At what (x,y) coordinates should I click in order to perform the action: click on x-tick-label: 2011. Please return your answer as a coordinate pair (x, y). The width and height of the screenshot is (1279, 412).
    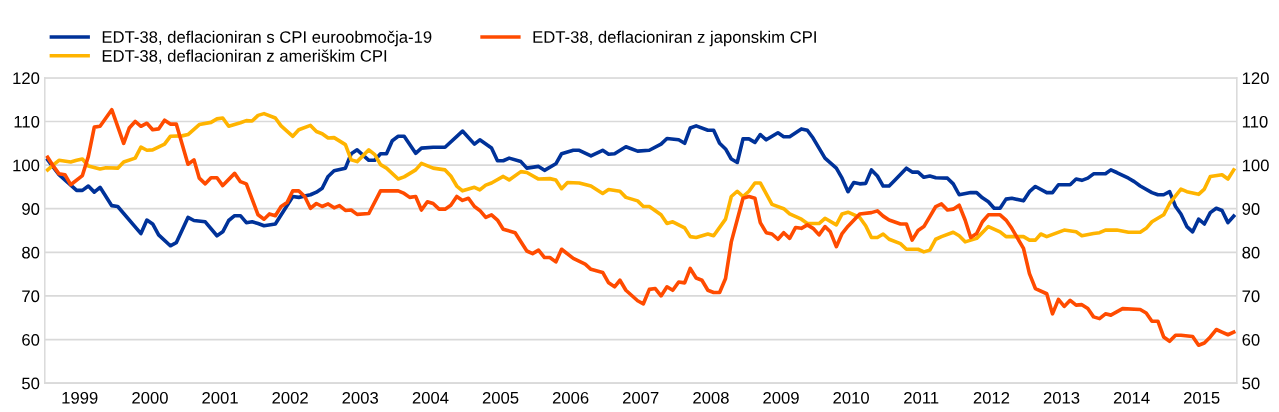
    Looking at the image, I should click on (921, 397).